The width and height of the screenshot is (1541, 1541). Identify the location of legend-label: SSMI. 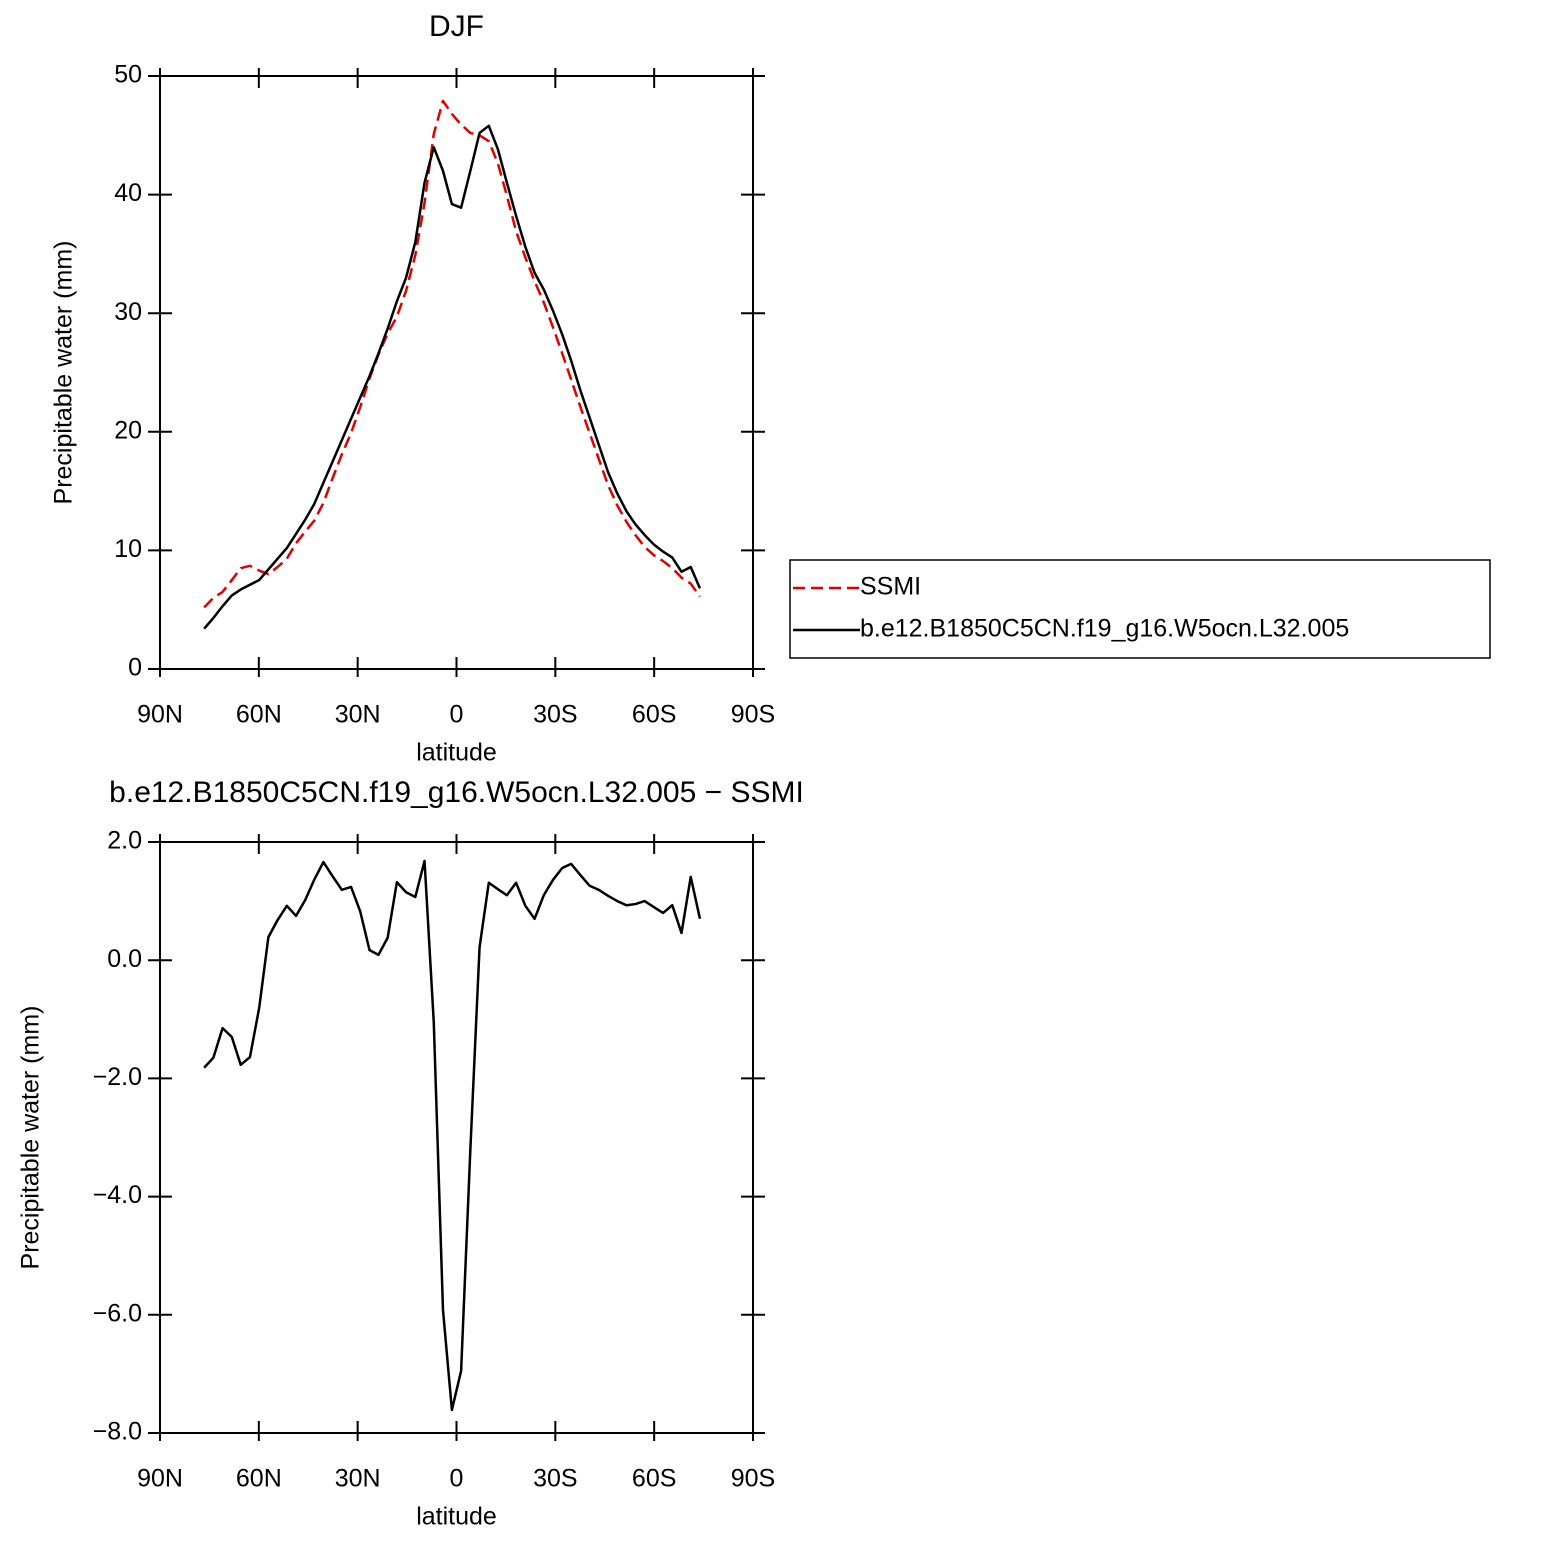
(890, 587).